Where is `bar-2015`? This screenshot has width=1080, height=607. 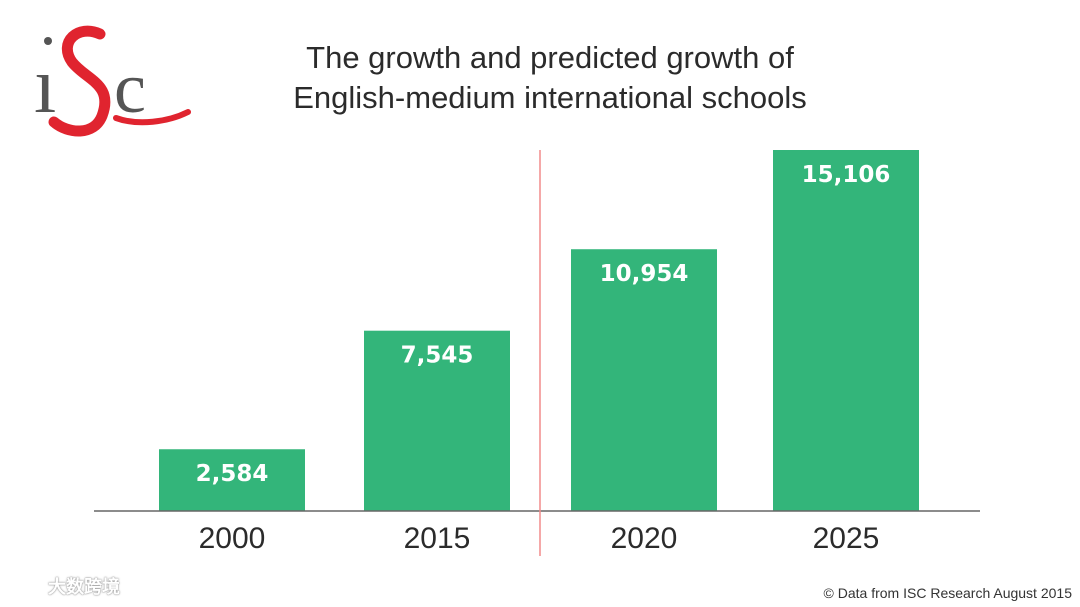 bar-2015 is located at coordinates (437, 420).